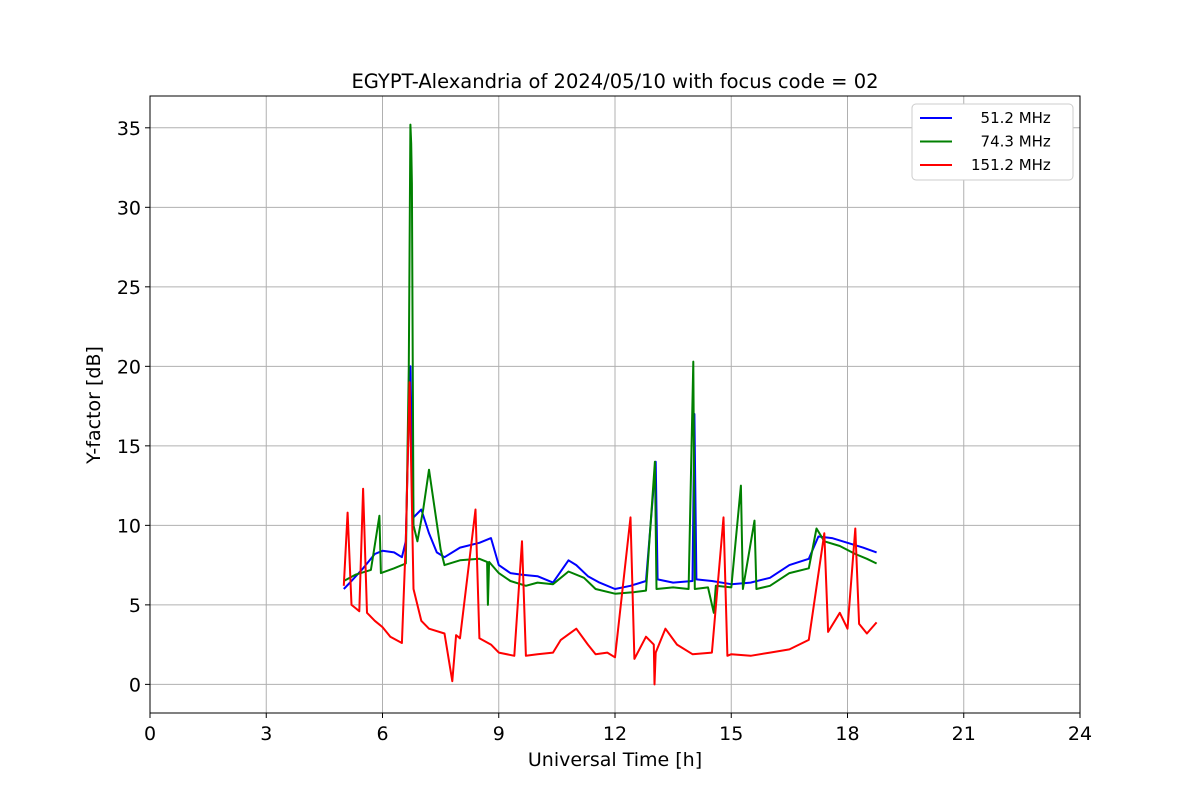 Image resolution: width=1200 pixels, height=800 pixels. Describe the element at coordinates (1011, 118) in the screenshot. I see `legend-label-1: 51.2 MHz` at that location.